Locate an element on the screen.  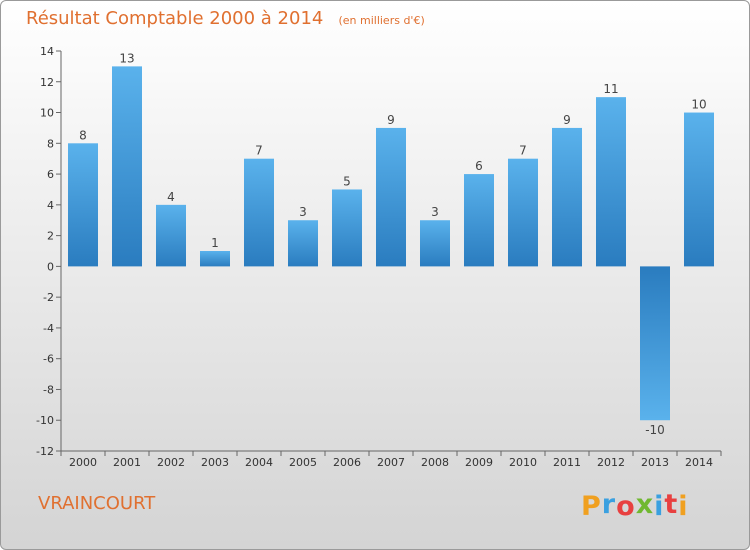
x-tick-label: 2002 is located at coordinates (171, 462).